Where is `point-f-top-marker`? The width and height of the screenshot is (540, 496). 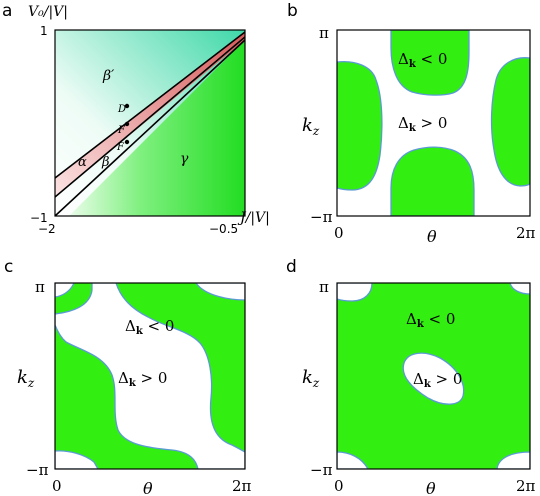 point-f-top-marker is located at coordinates (127, 124).